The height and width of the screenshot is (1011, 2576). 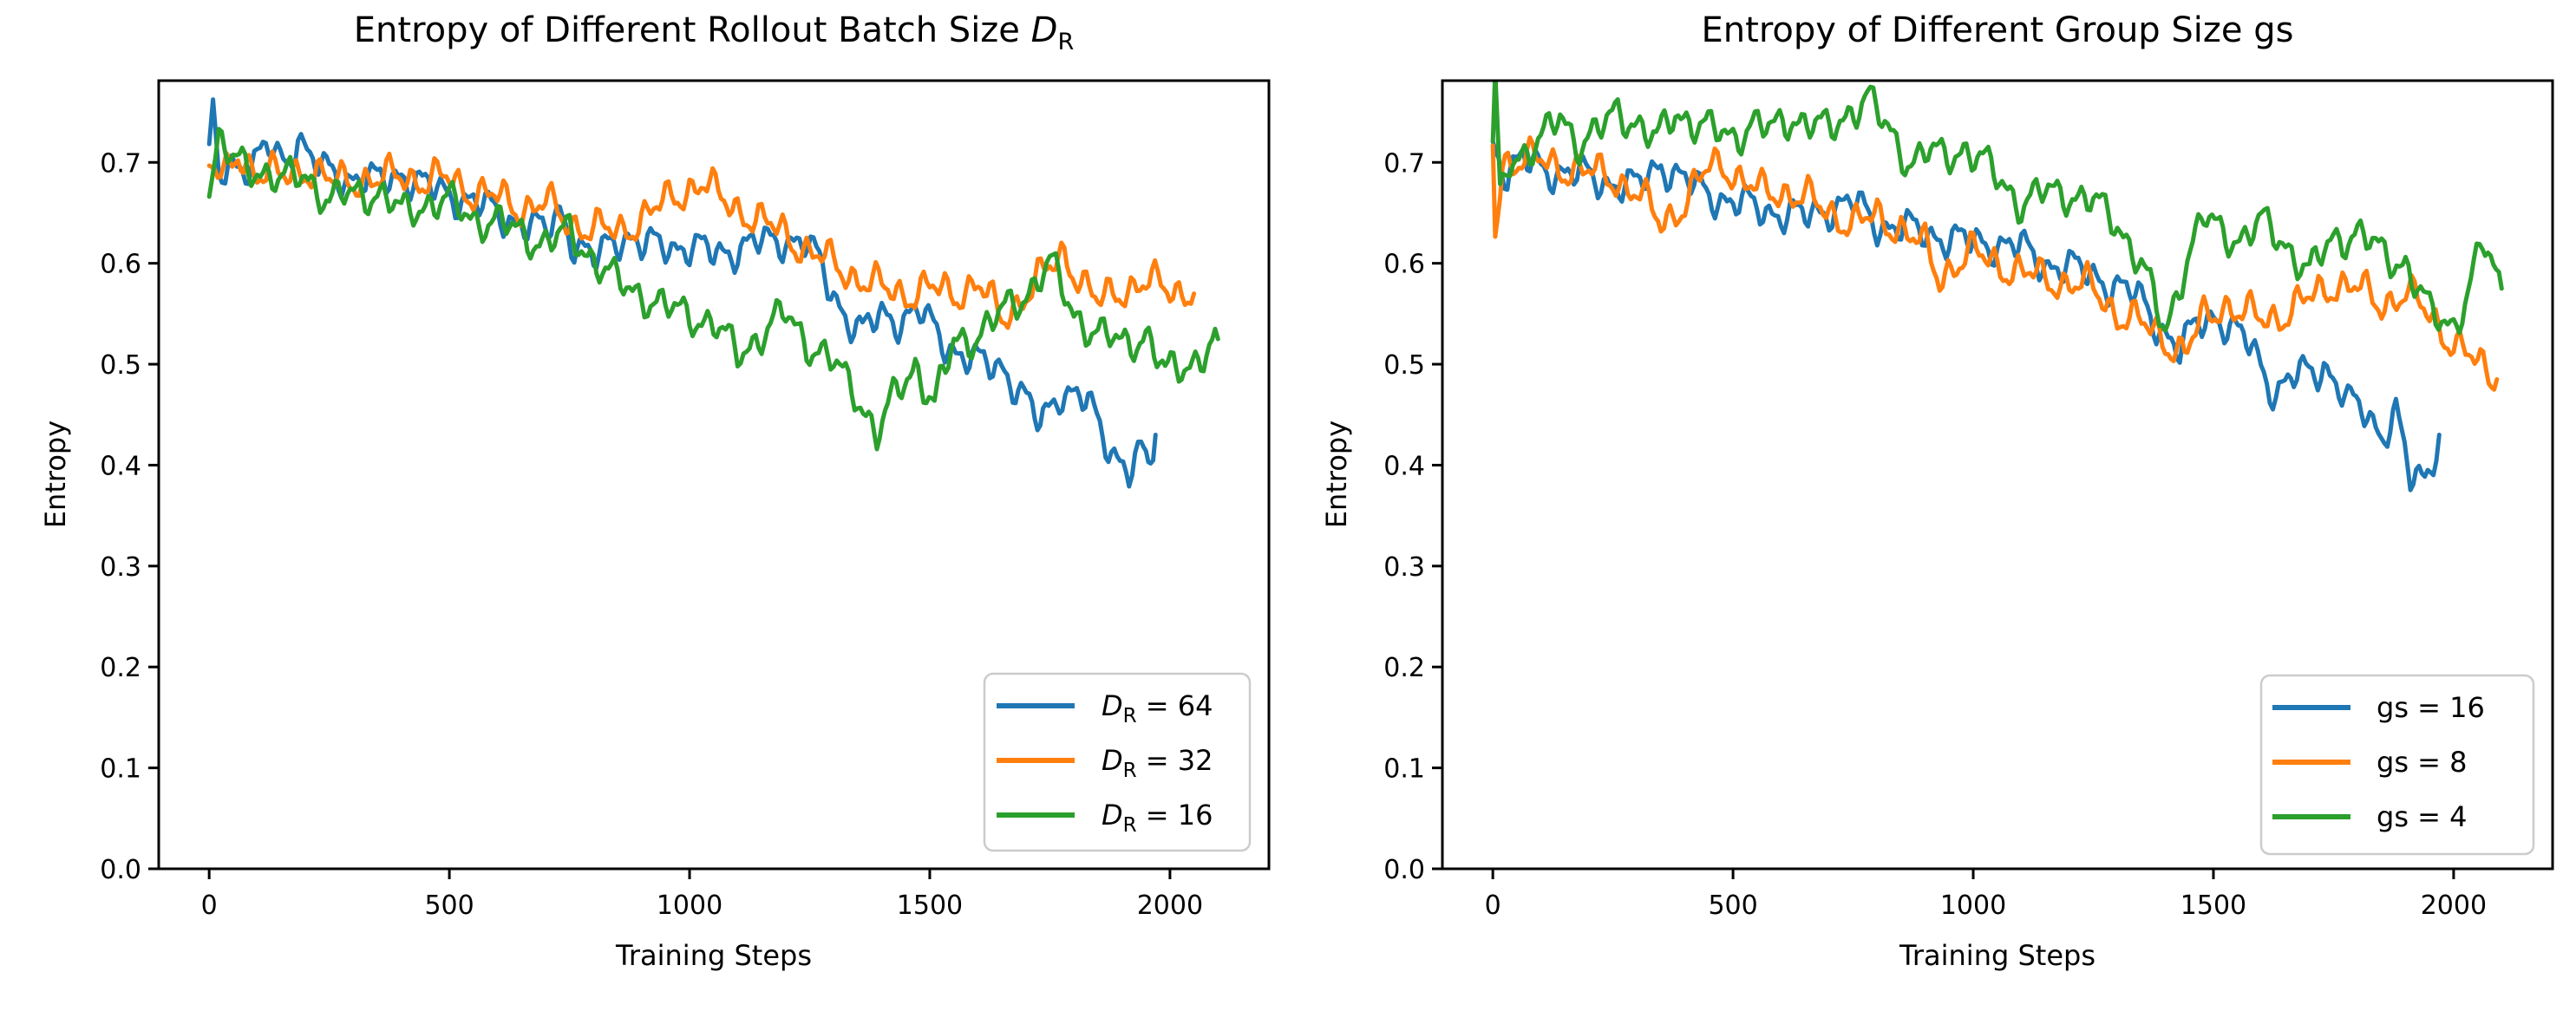 What do you see at coordinates (1978, 30) in the screenshot?
I see `chart-title-prefix: Entropy of Different Group Size` at bounding box center [1978, 30].